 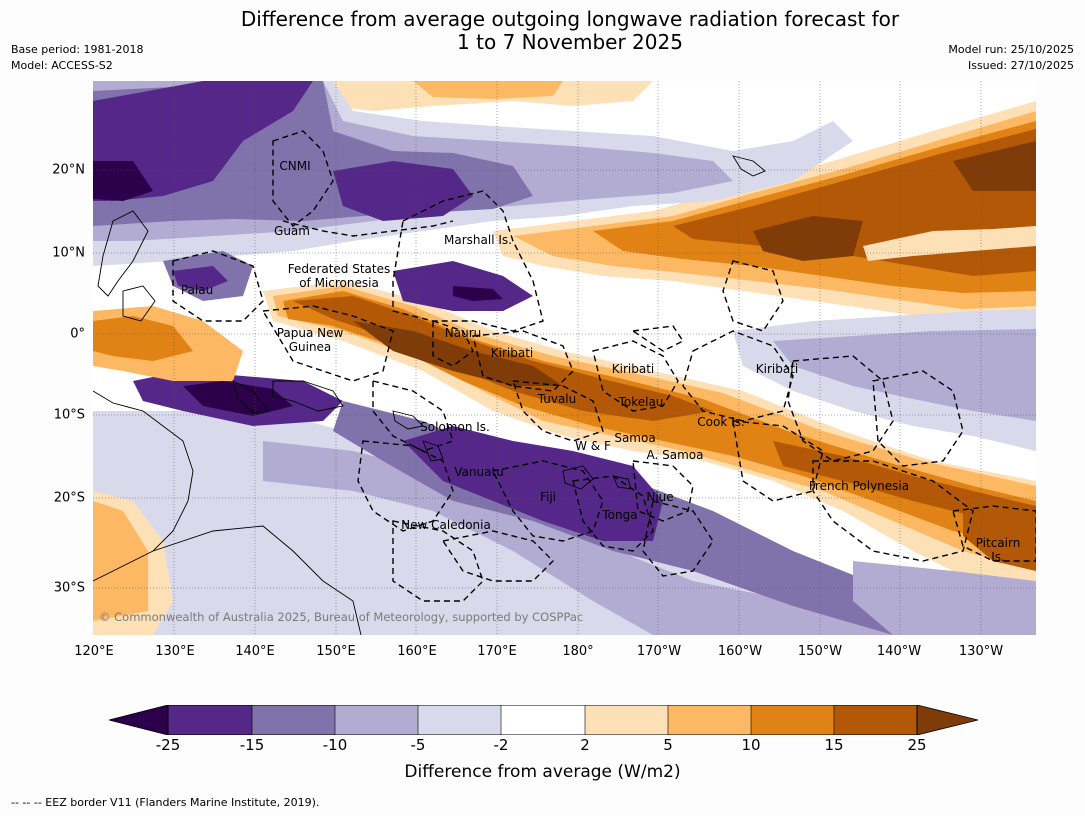 What do you see at coordinates (488, 90) in the screenshot?
I see `orange-top-center-mid` at bounding box center [488, 90].